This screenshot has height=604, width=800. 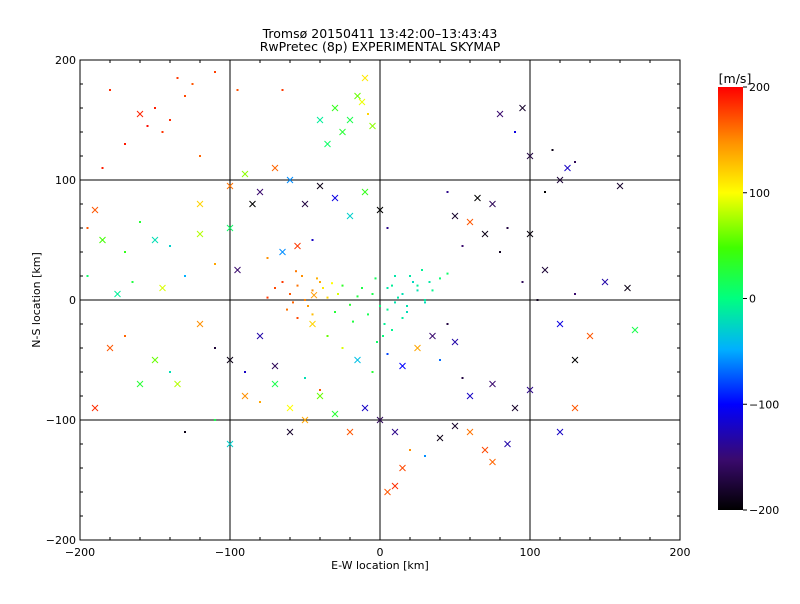 I want to click on y-axis-label: N-S location [km], so click(x=36, y=300).